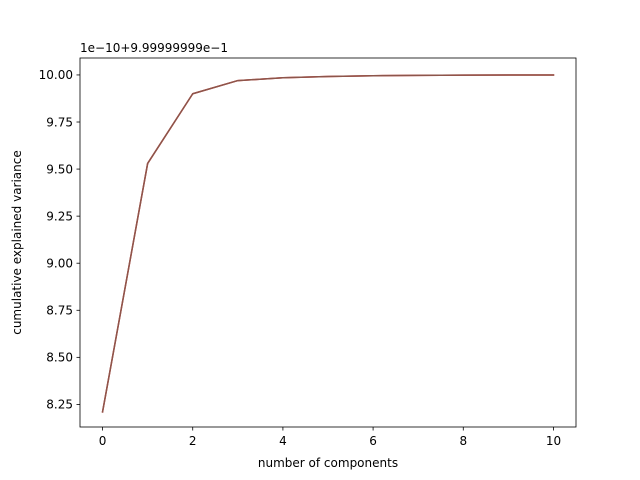 This screenshot has width=640, height=480. I want to click on y-tick-label: 8.50, so click(59, 358).